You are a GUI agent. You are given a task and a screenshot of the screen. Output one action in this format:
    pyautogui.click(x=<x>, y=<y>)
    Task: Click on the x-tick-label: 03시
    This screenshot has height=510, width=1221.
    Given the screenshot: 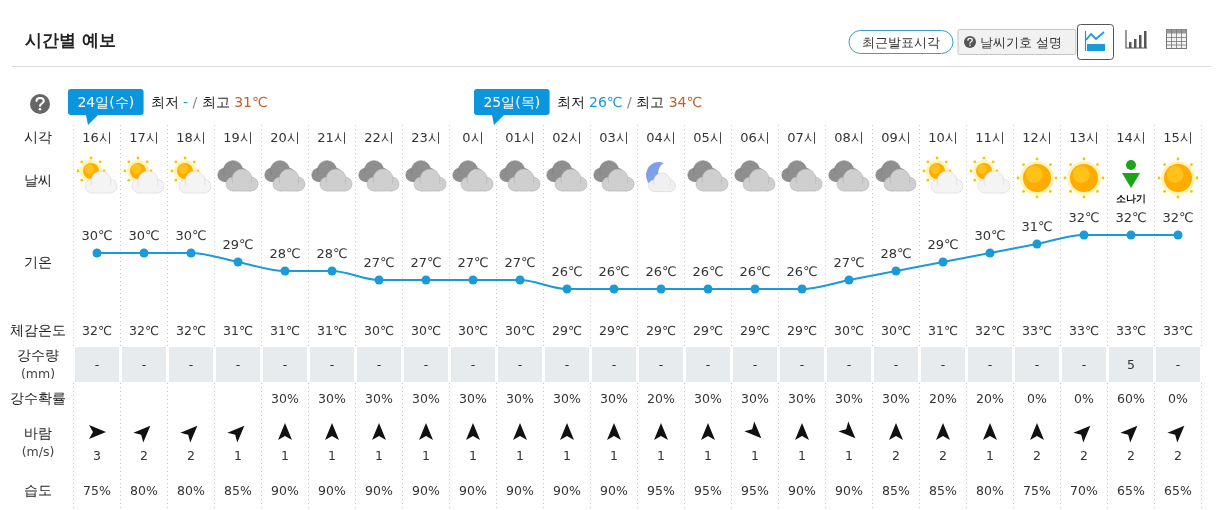 What is the action you would take?
    pyautogui.click(x=614, y=137)
    